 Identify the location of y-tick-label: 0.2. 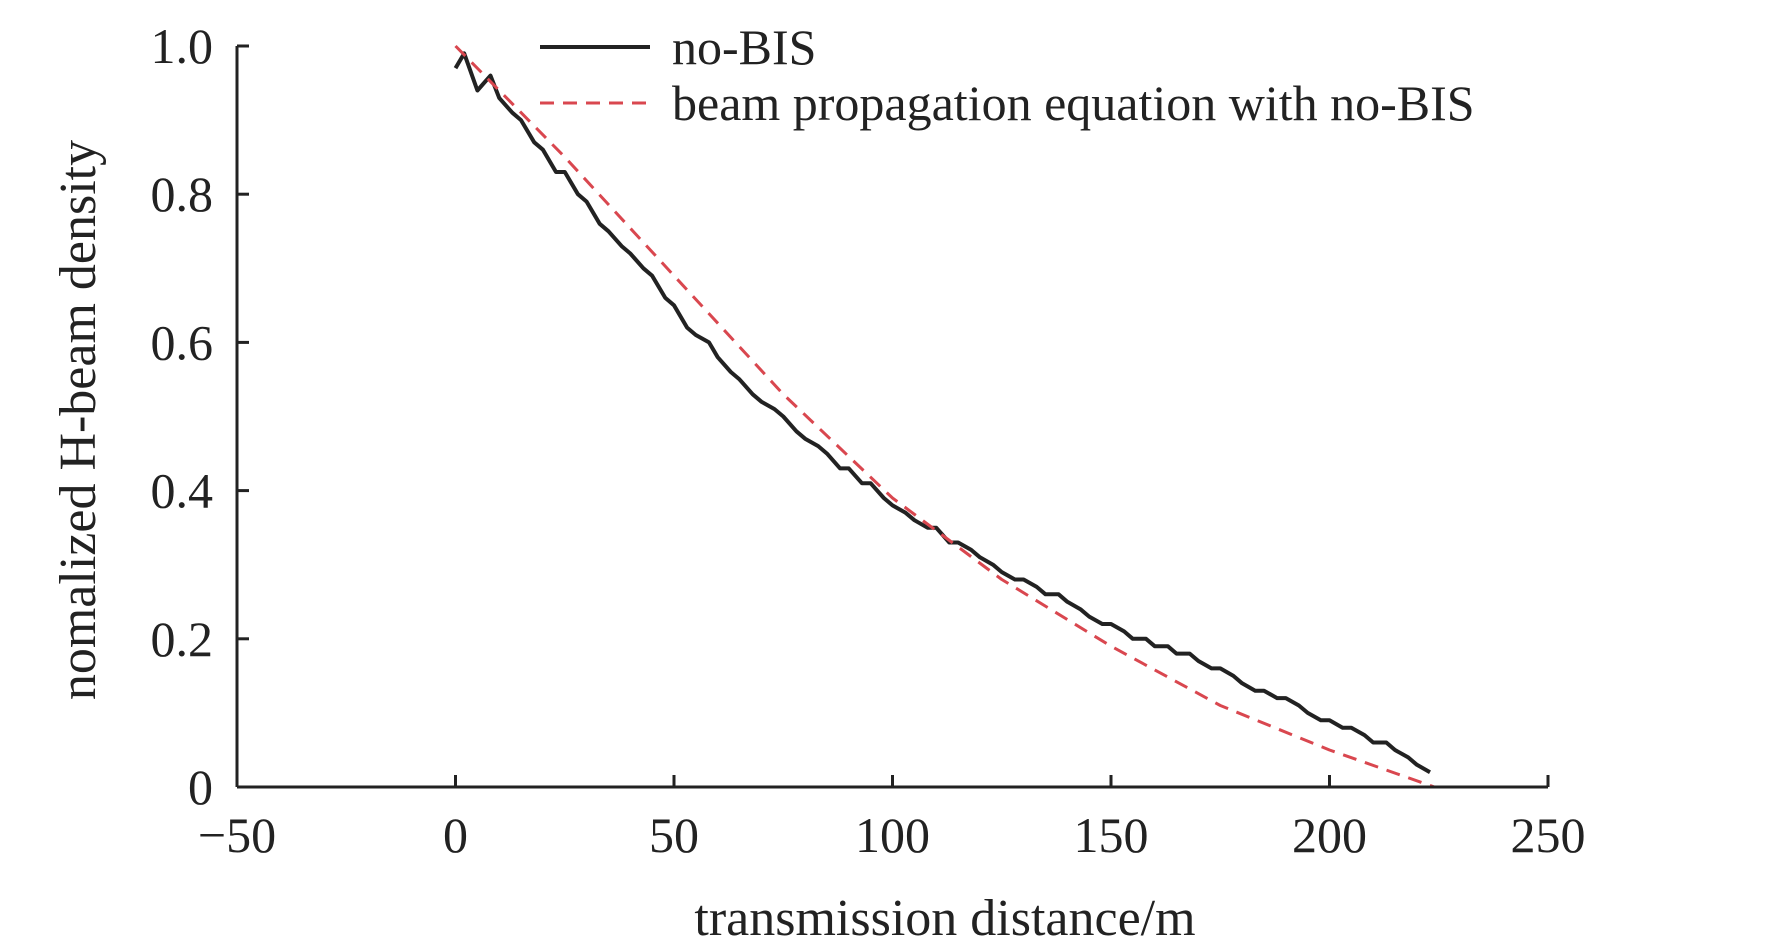
(182, 639).